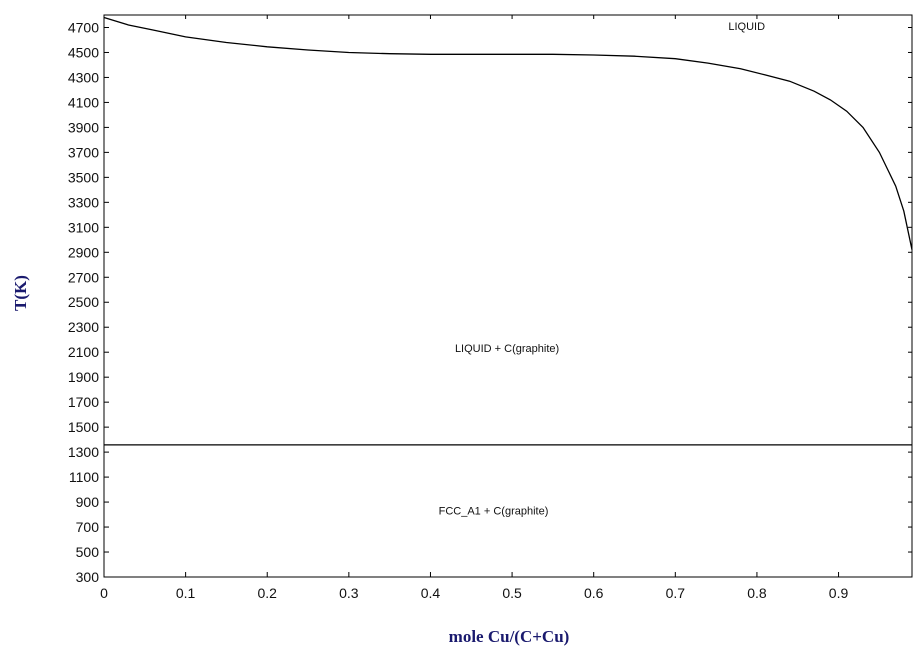  I want to click on y-tick-label: 900, so click(88, 502).